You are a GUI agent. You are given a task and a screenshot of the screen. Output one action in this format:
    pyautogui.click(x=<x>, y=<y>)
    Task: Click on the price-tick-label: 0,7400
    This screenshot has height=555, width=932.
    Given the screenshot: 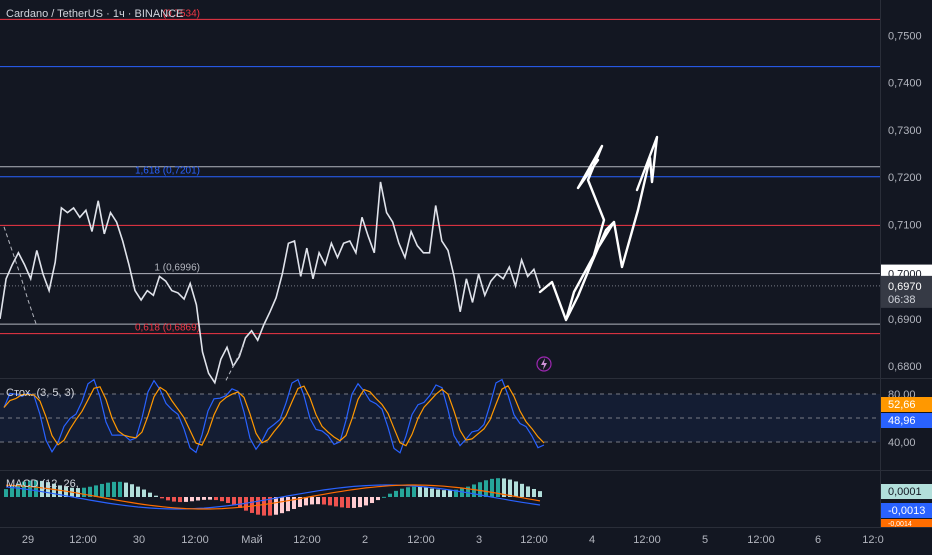 What is the action you would take?
    pyautogui.click(x=905, y=84)
    